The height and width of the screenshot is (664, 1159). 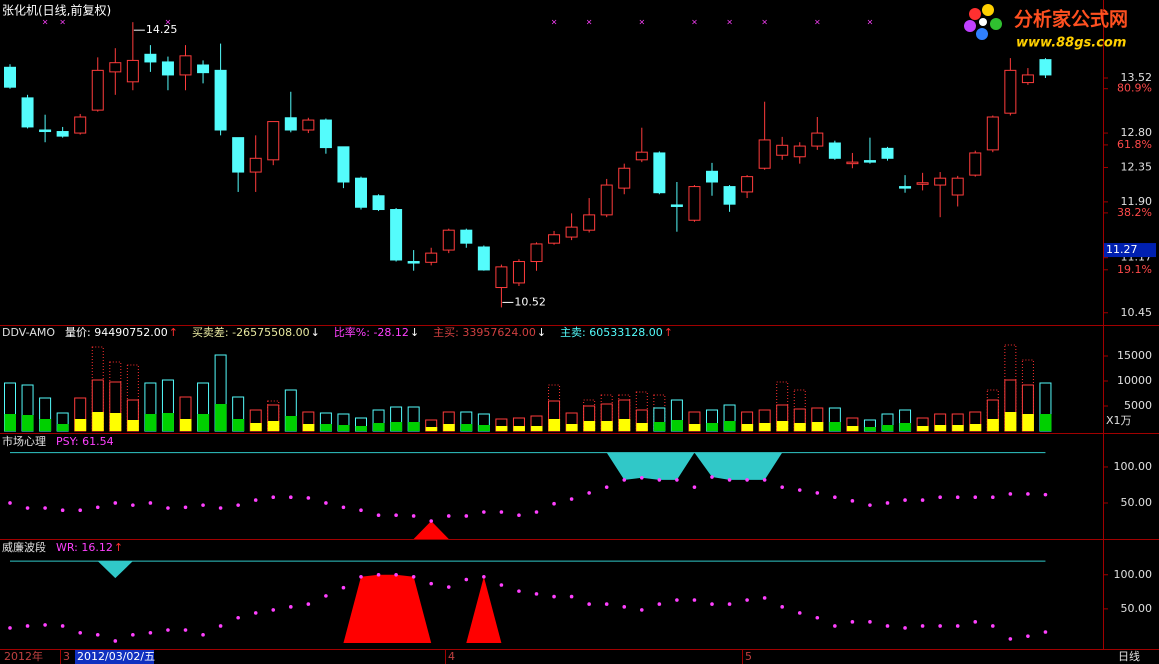 What do you see at coordinates (132, 398) in the screenshot?
I see `volume-peak` at bounding box center [132, 398].